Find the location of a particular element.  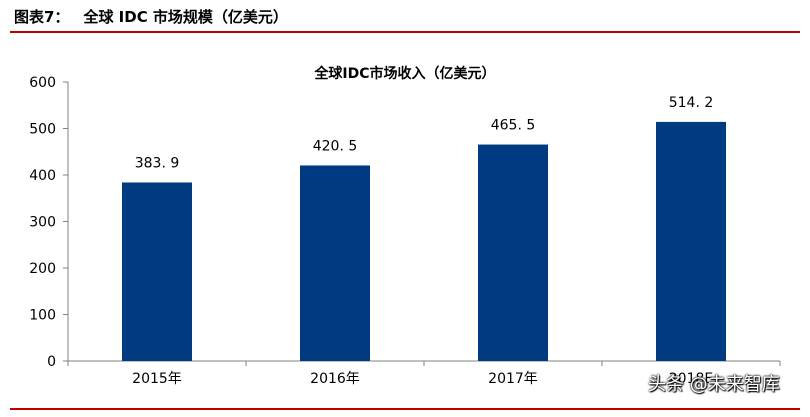

watermark: 头条 @未来智库 is located at coordinates (714, 384).